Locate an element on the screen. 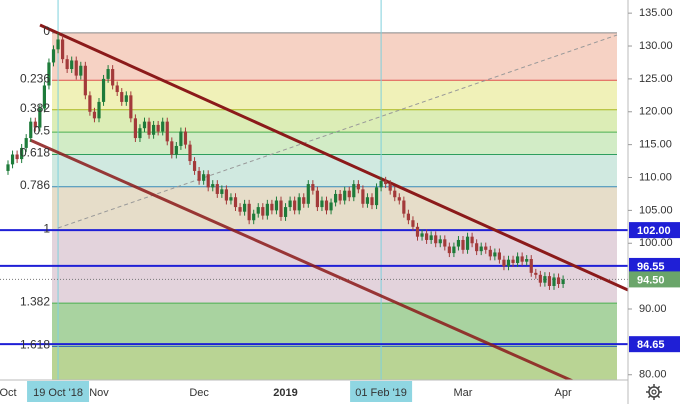  fib-label: 1.382 is located at coordinates (35, 301).